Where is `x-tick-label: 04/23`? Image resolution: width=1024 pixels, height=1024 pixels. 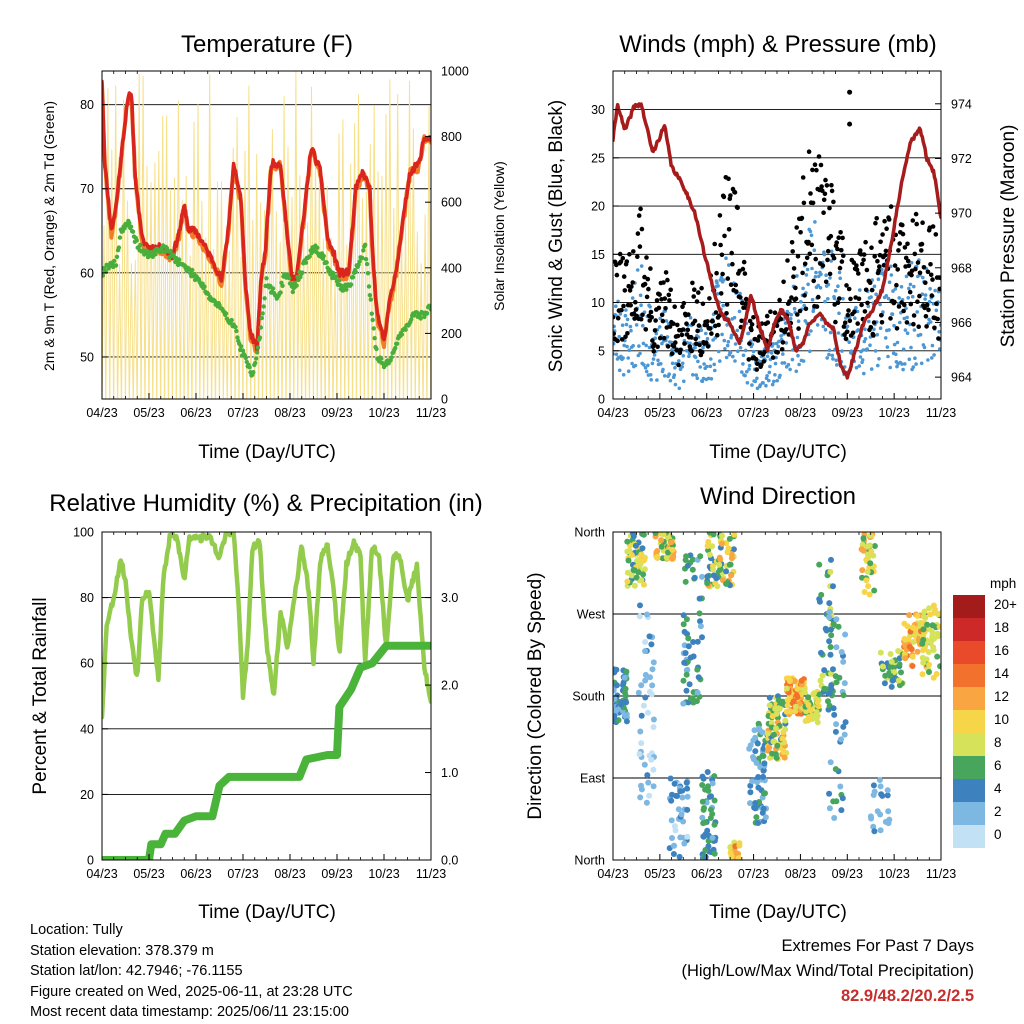 x-tick-label: 04/23 is located at coordinates (612, 874).